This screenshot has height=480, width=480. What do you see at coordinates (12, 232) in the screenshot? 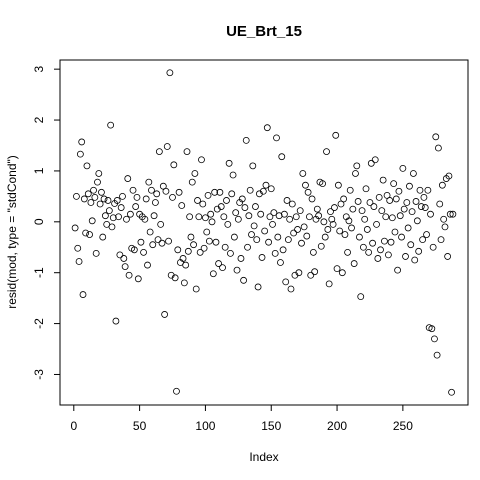
I see `y-axis-label: resid(mod, type = "stdCond")` at bounding box center [12, 232].